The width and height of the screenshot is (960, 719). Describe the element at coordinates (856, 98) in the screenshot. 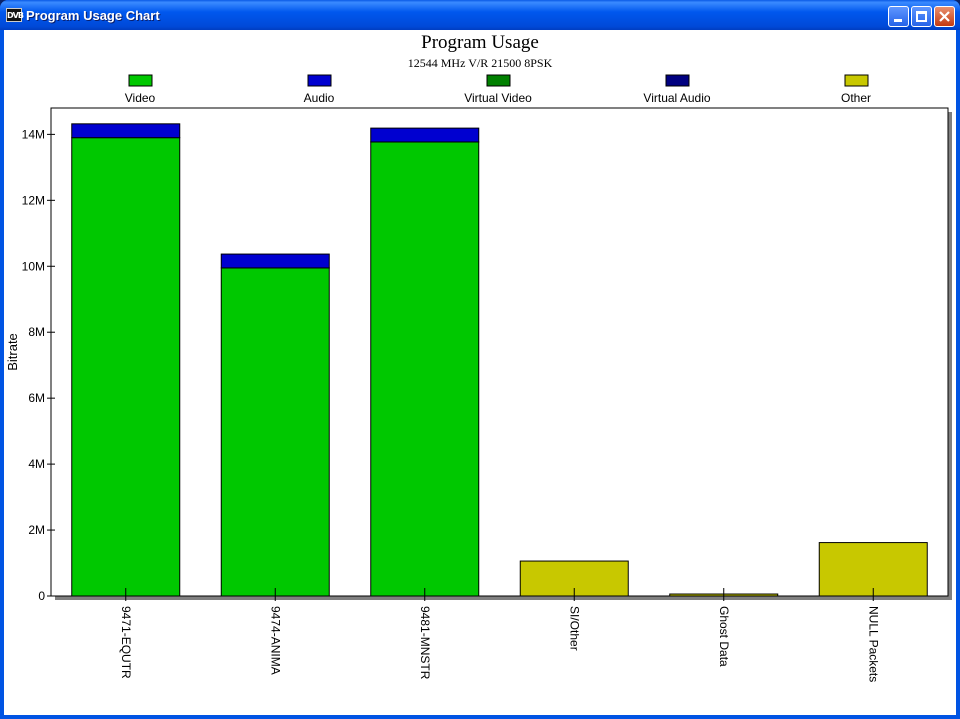

I see `legend-label: Other` at that location.